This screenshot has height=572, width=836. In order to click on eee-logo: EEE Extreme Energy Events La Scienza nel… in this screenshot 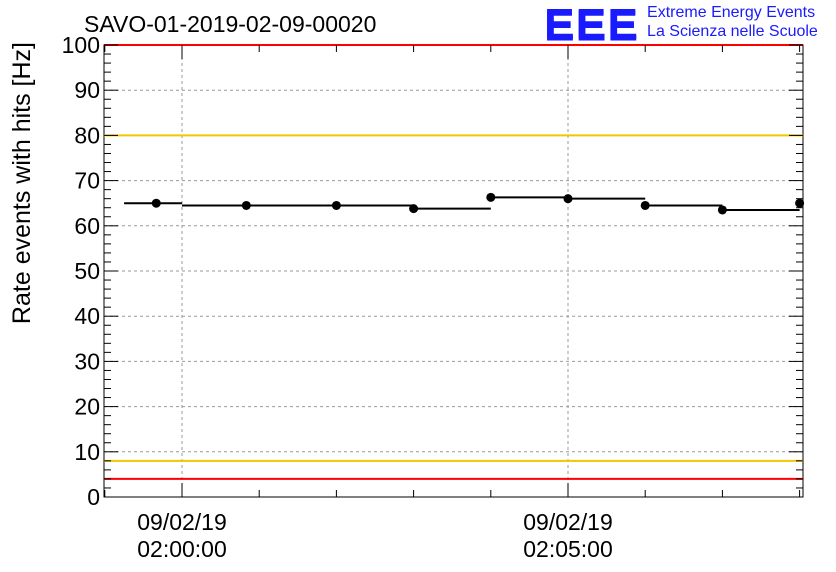, I will do `click(681, 24)`.